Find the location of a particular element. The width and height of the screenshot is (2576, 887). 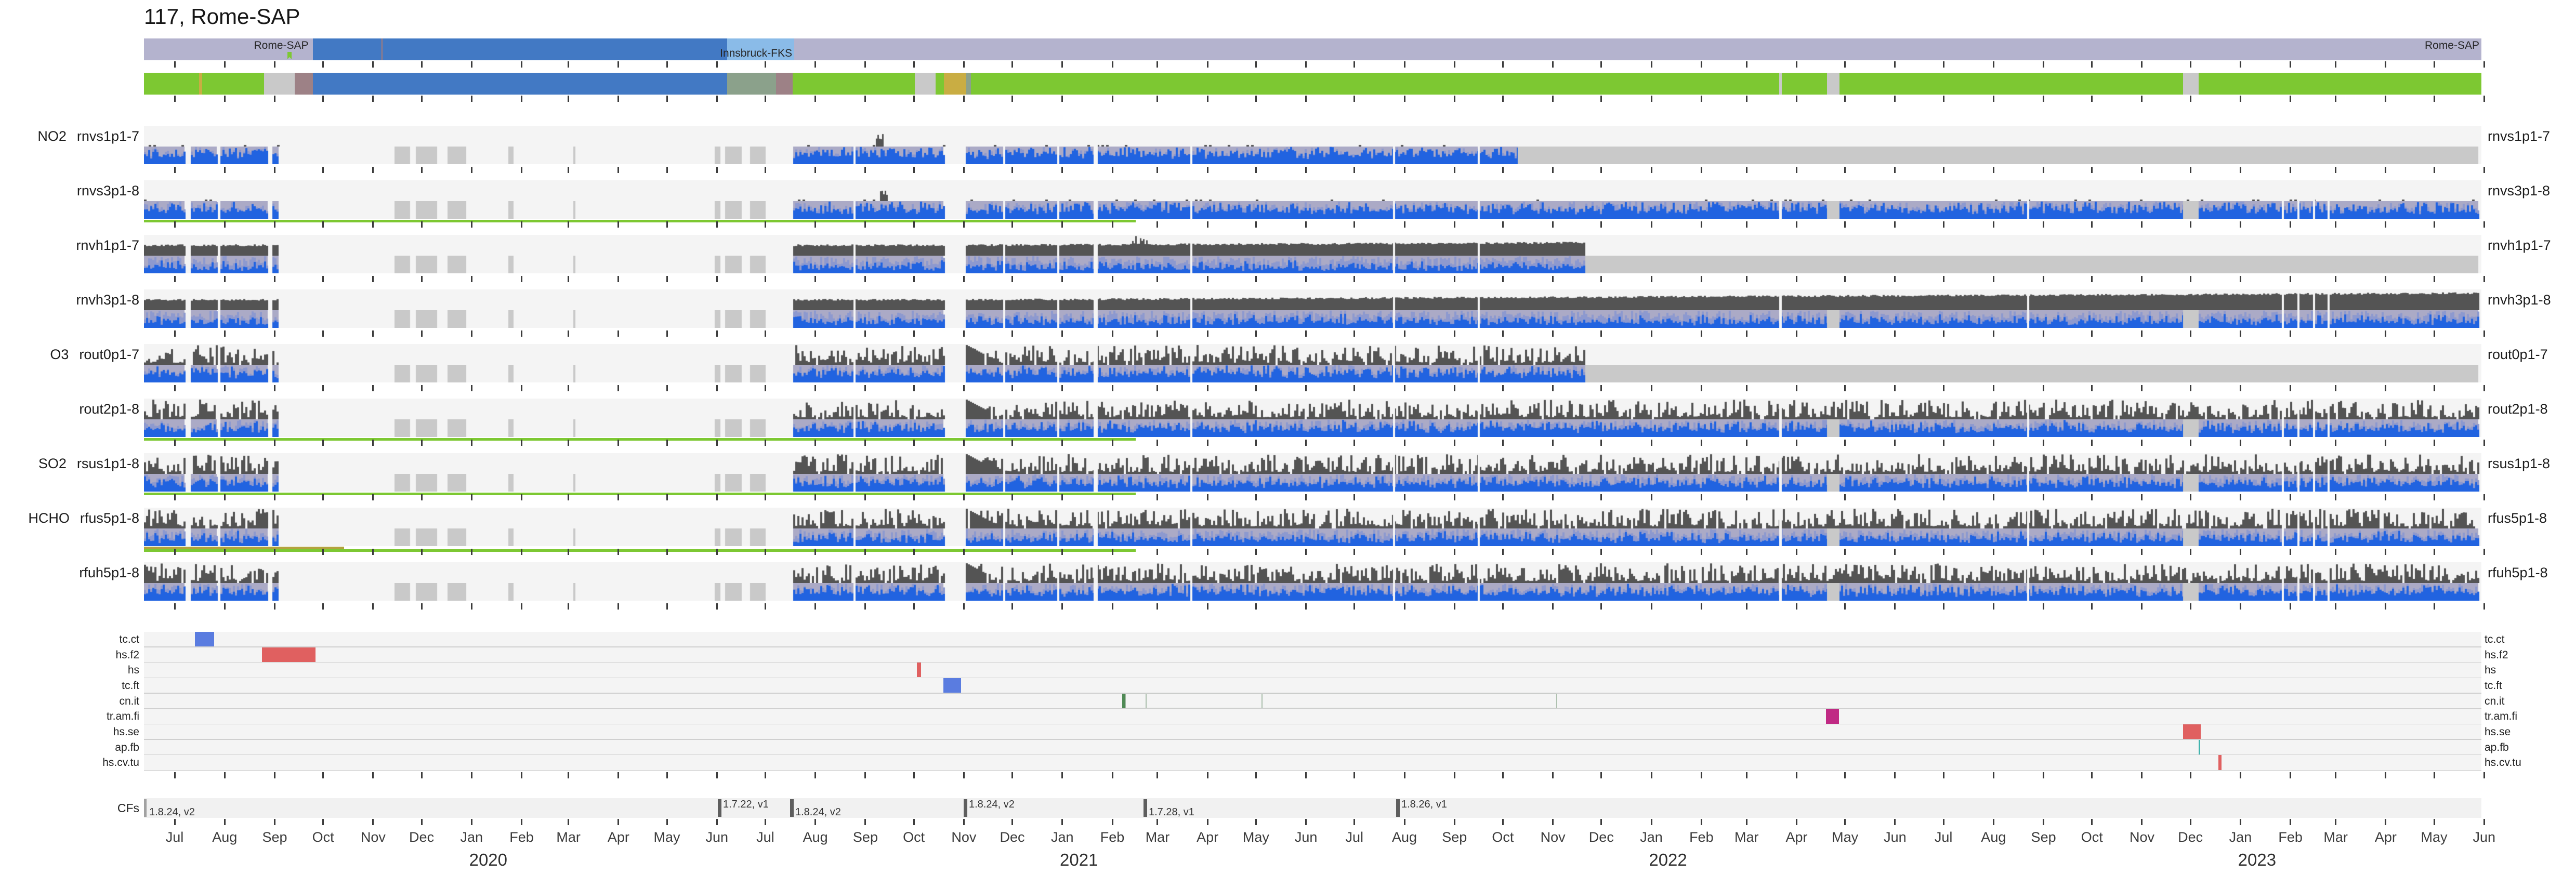

species-label: NO2 is located at coordinates (52, 136).